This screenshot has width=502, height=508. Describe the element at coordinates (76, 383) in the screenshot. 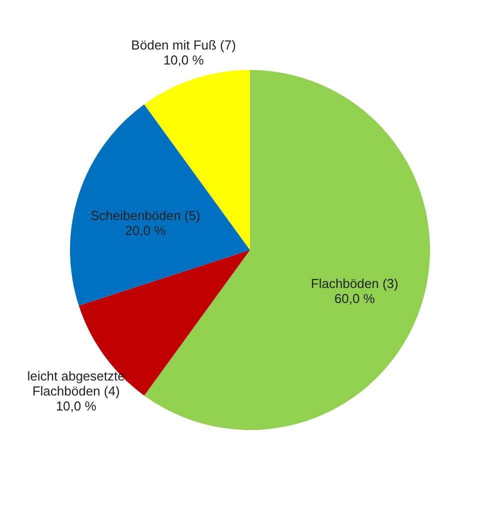

I see `slice-label: leicht abgesetzte Flachböden (4)` at that location.